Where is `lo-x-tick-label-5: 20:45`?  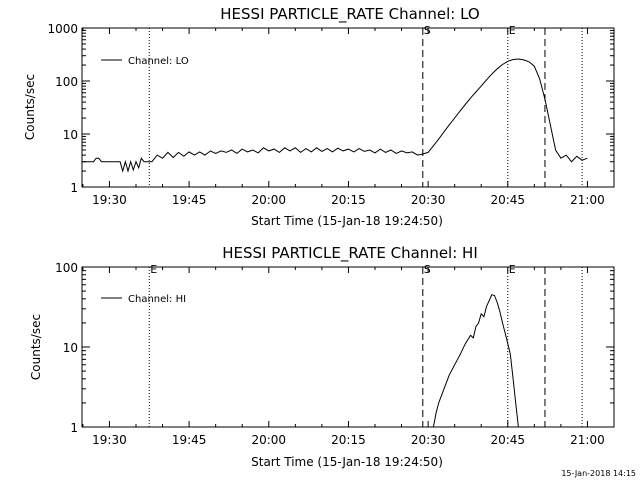 lo-x-tick-label-5: 20:45 is located at coordinates (507, 200).